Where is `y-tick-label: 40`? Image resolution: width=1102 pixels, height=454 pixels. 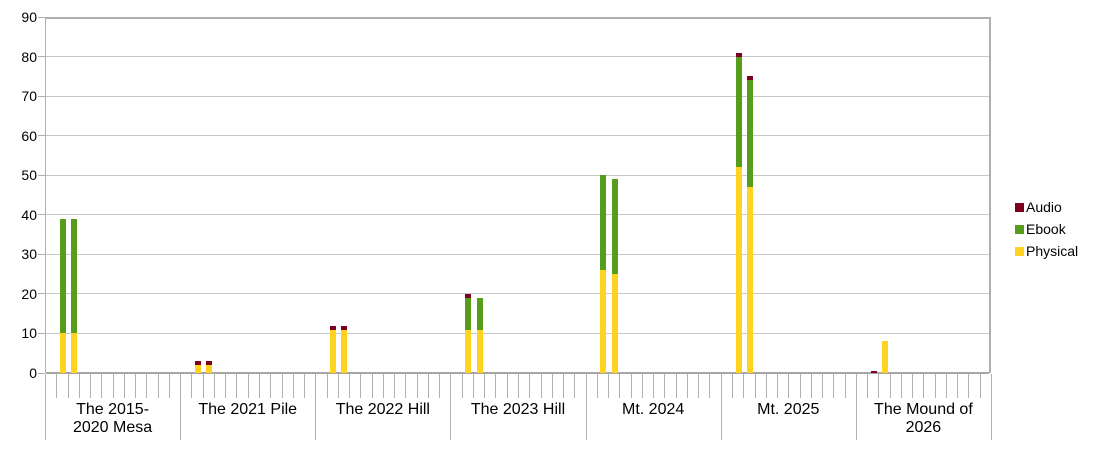
y-tick-label: 40 is located at coordinates (29, 214).